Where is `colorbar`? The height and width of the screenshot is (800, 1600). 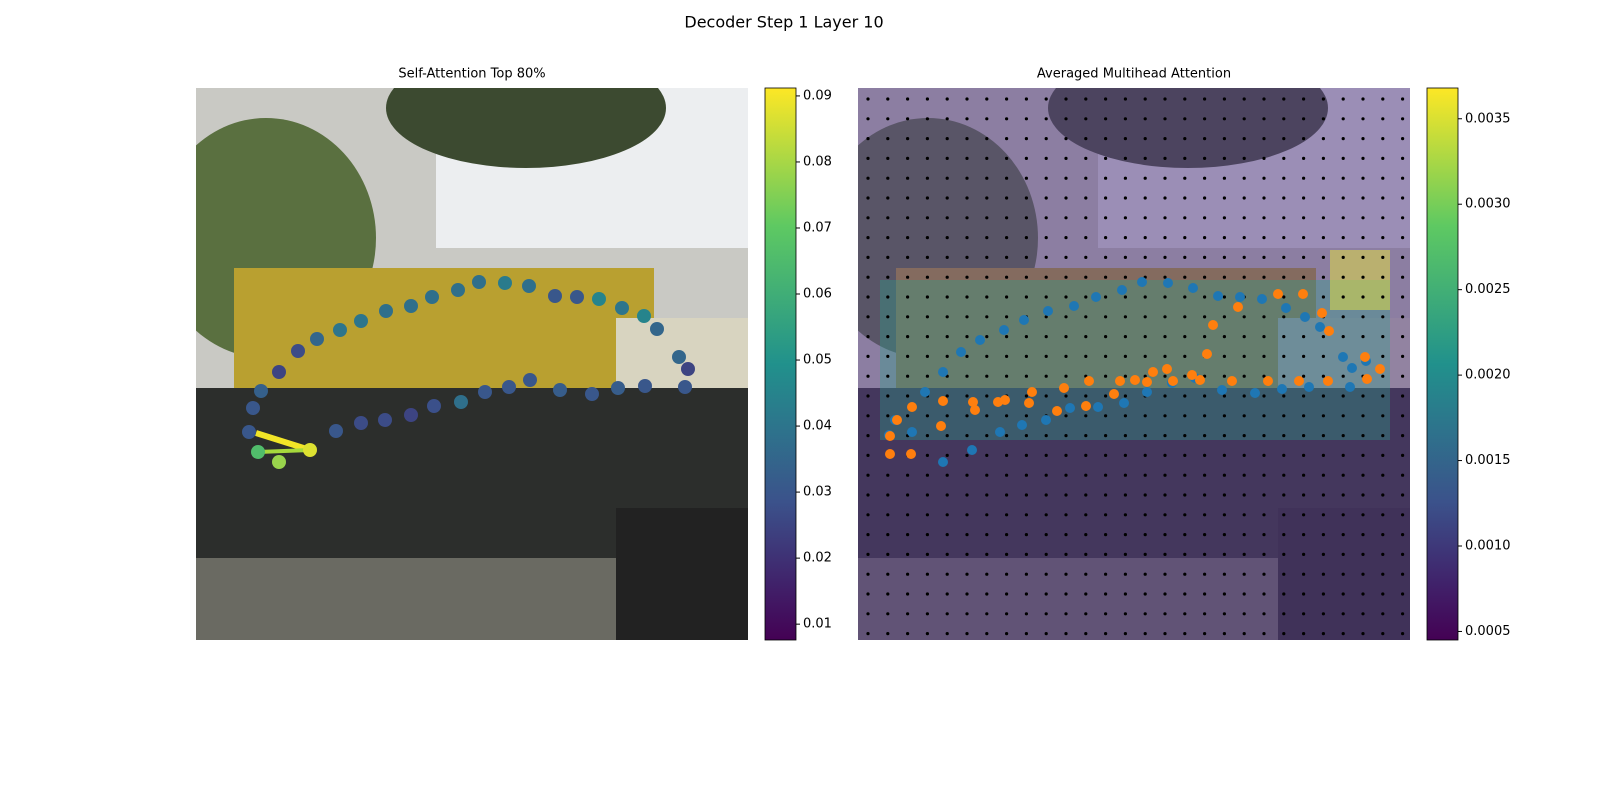
colorbar is located at coordinates (780, 364).